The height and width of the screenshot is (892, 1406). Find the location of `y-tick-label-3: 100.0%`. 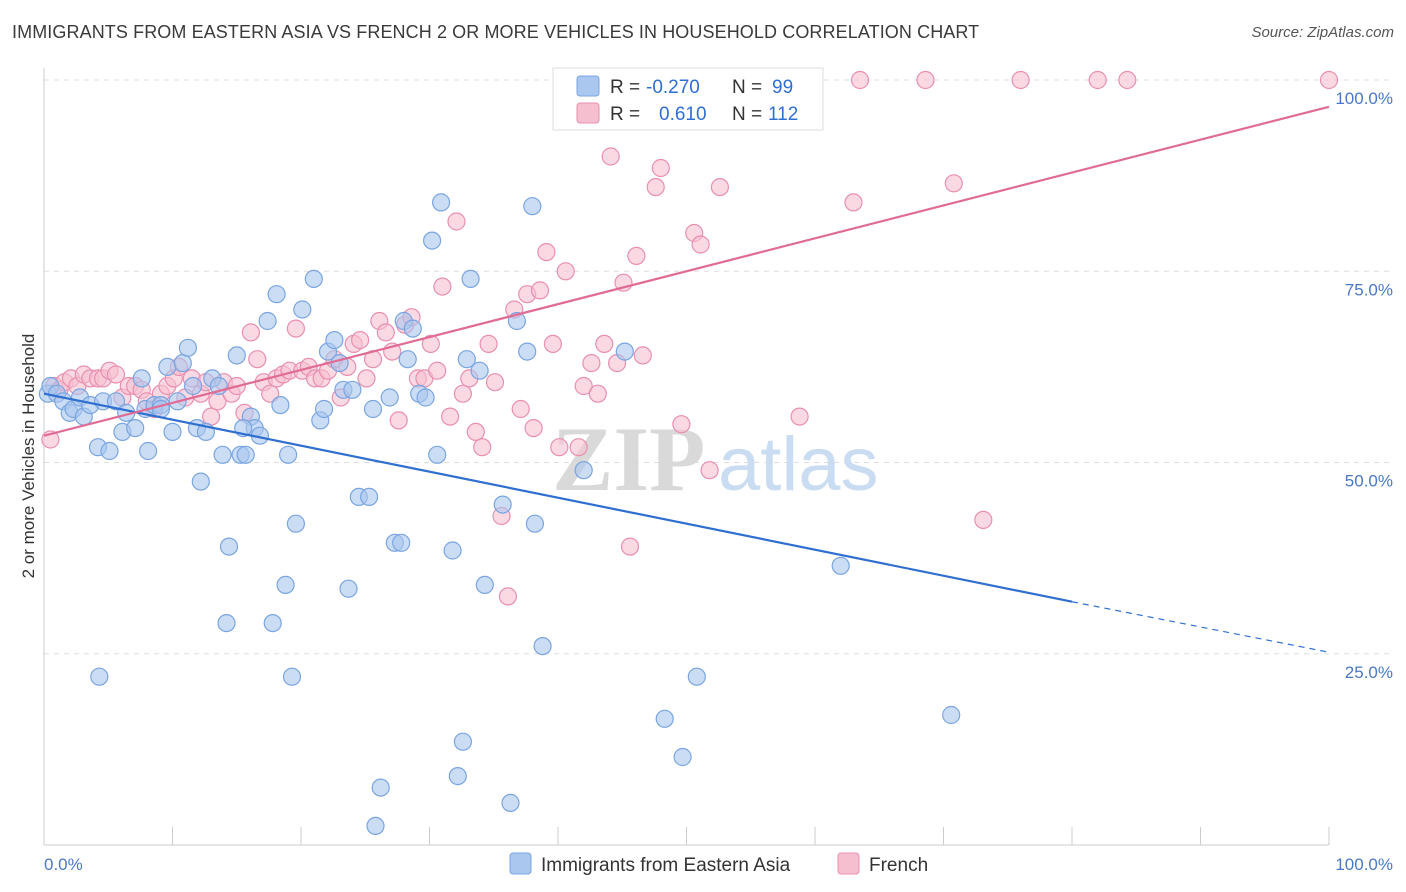

y-tick-label-3: 100.0% is located at coordinates (1364, 98).